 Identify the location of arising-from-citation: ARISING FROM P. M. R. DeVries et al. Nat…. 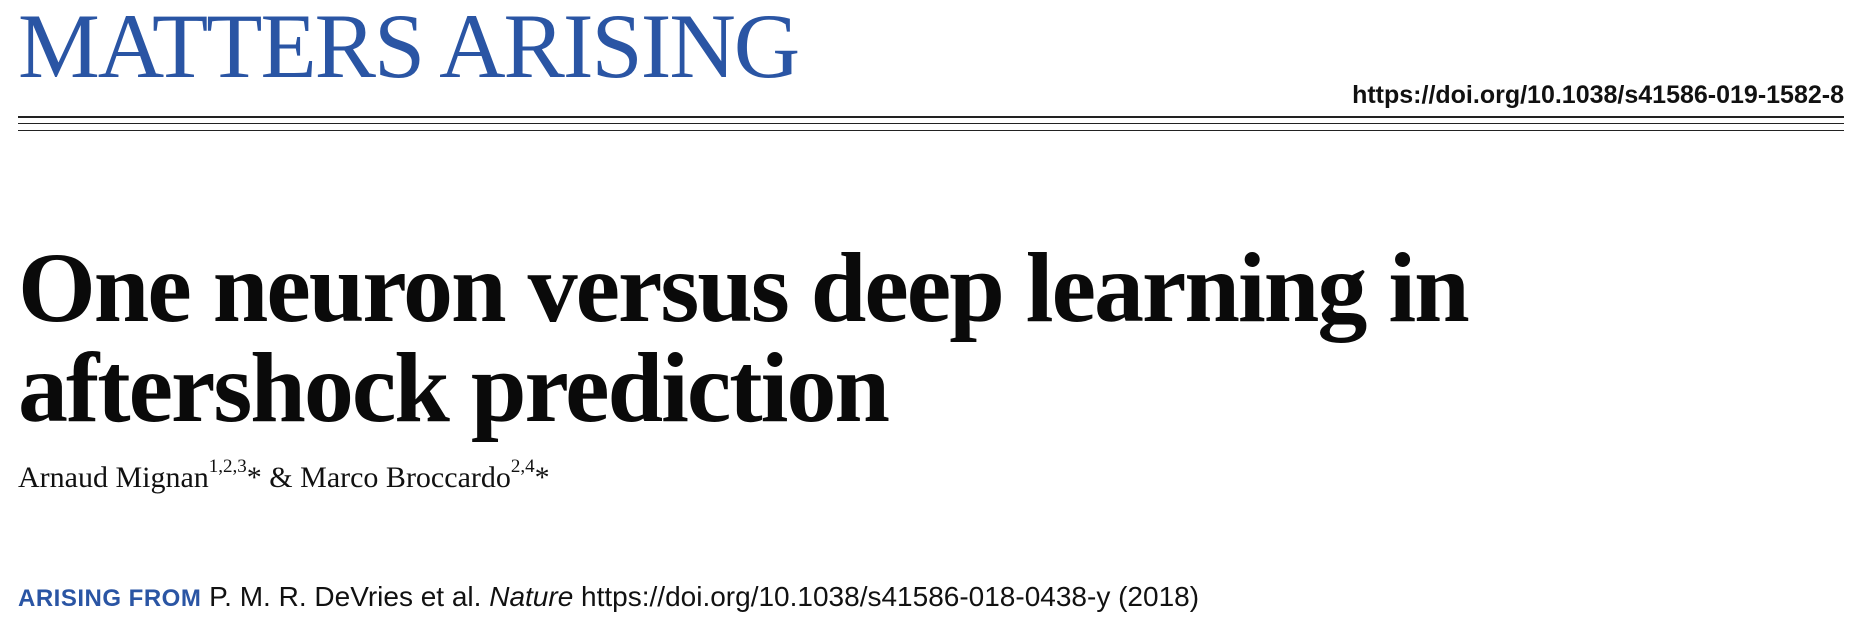
(608, 598).